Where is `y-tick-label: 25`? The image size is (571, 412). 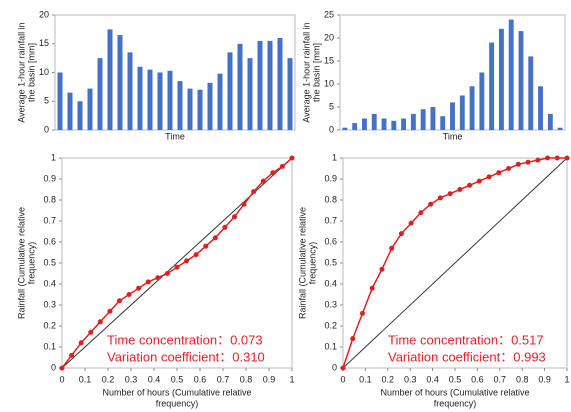
y-tick-label: 25 is located at coordinates (329, 14).